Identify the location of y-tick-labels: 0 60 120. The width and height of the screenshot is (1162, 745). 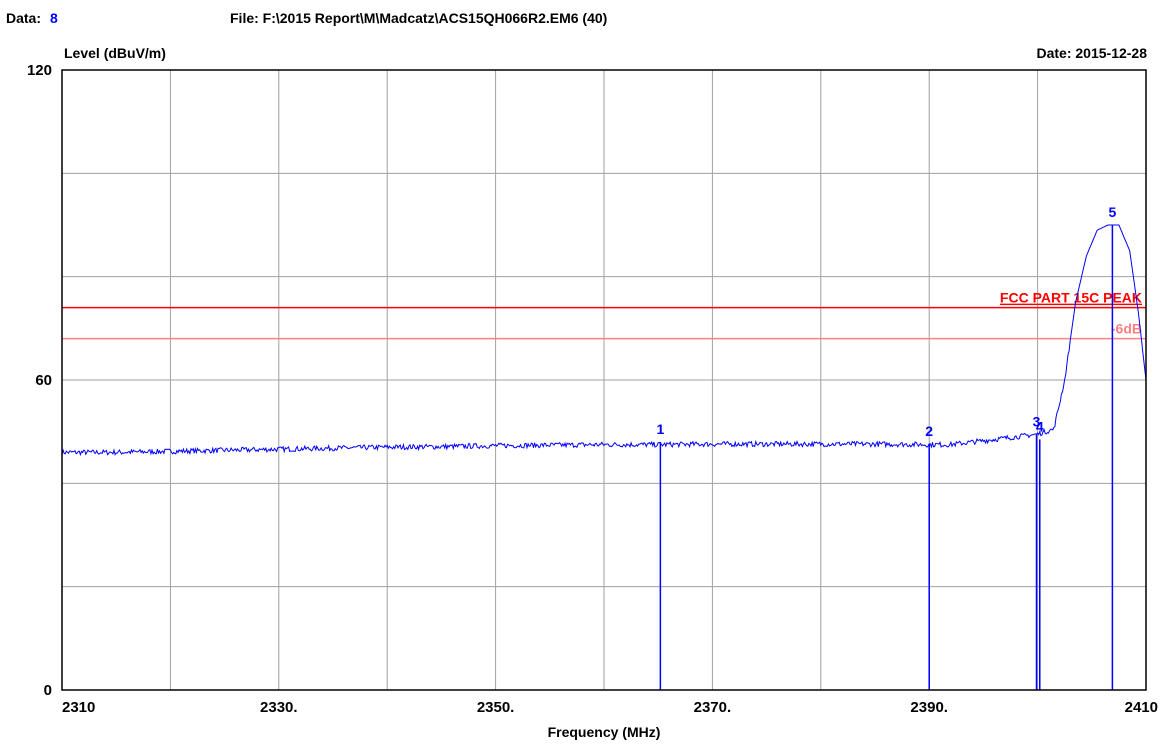
(39, 380).